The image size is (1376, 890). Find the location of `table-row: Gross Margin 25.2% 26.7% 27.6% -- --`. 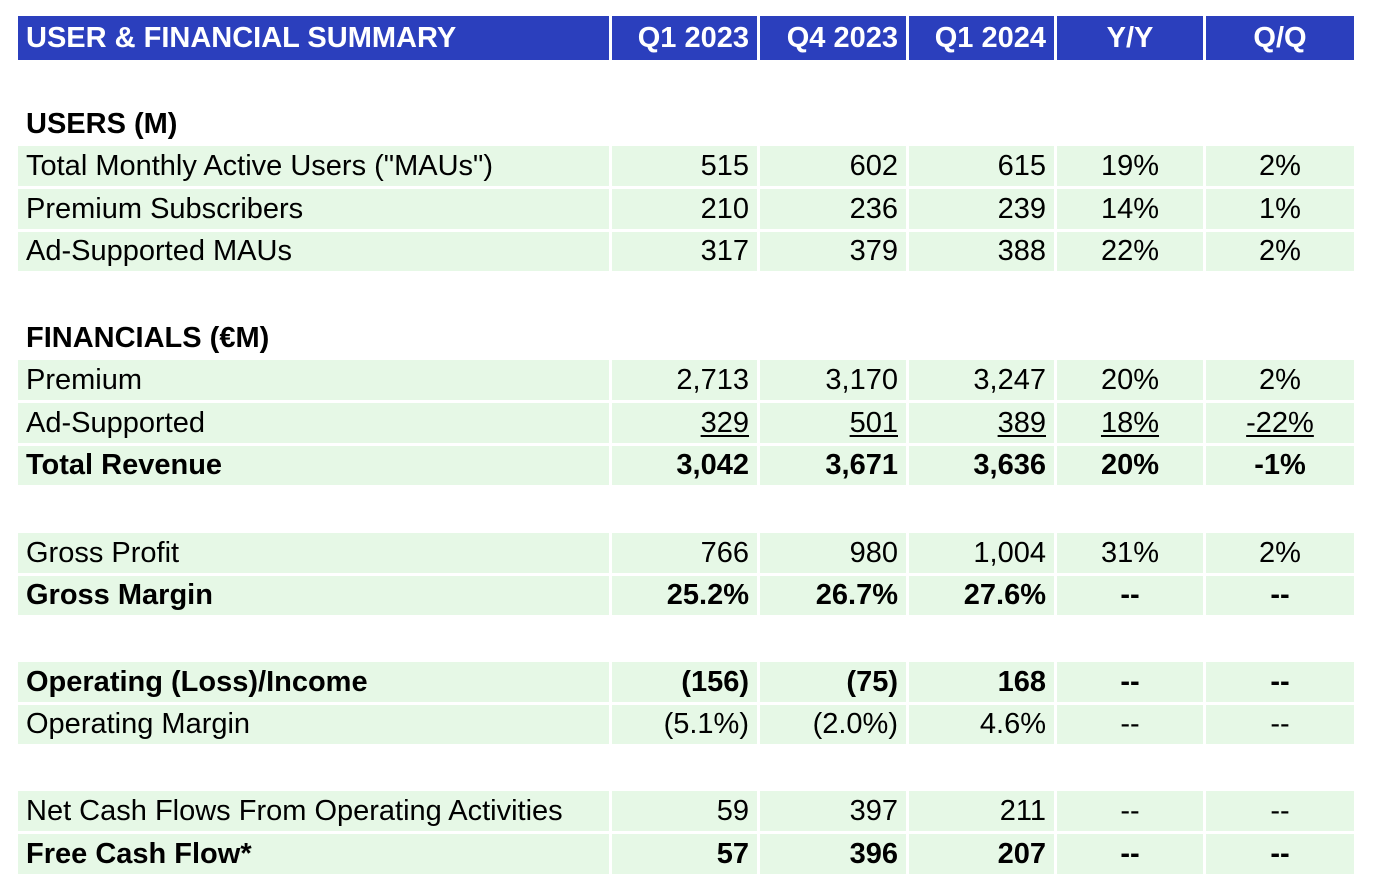

table-row: Gross Margin 25.2% 26.7% 27.6% -- -- is located at coordinates (686, 597).